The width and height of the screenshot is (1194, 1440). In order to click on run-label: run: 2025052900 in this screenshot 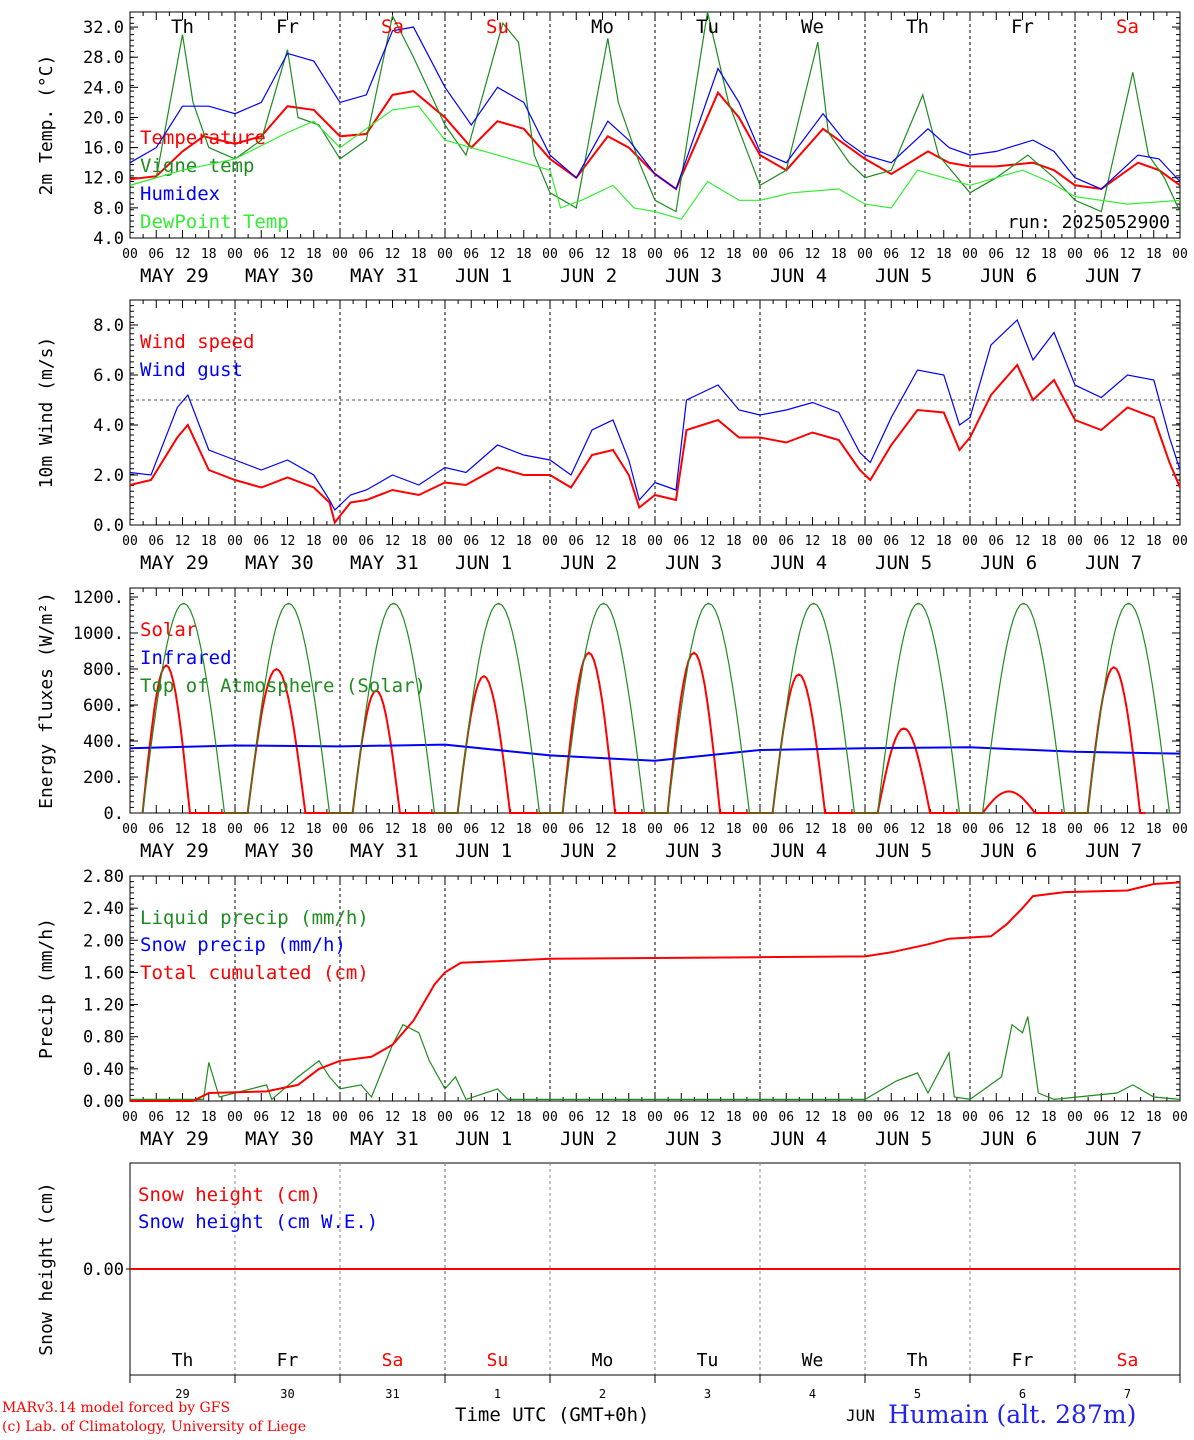, I will do `click(1088, 222)`.